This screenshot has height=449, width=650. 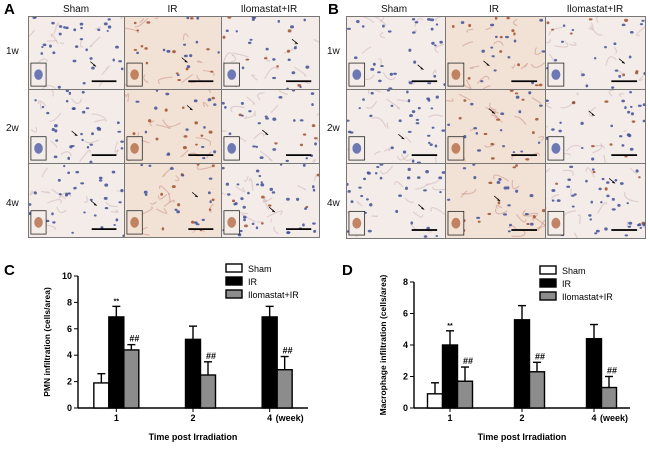 I want to click on panel-d-legend-swatch-ilomastat-ir, so click(x=548, y=296).